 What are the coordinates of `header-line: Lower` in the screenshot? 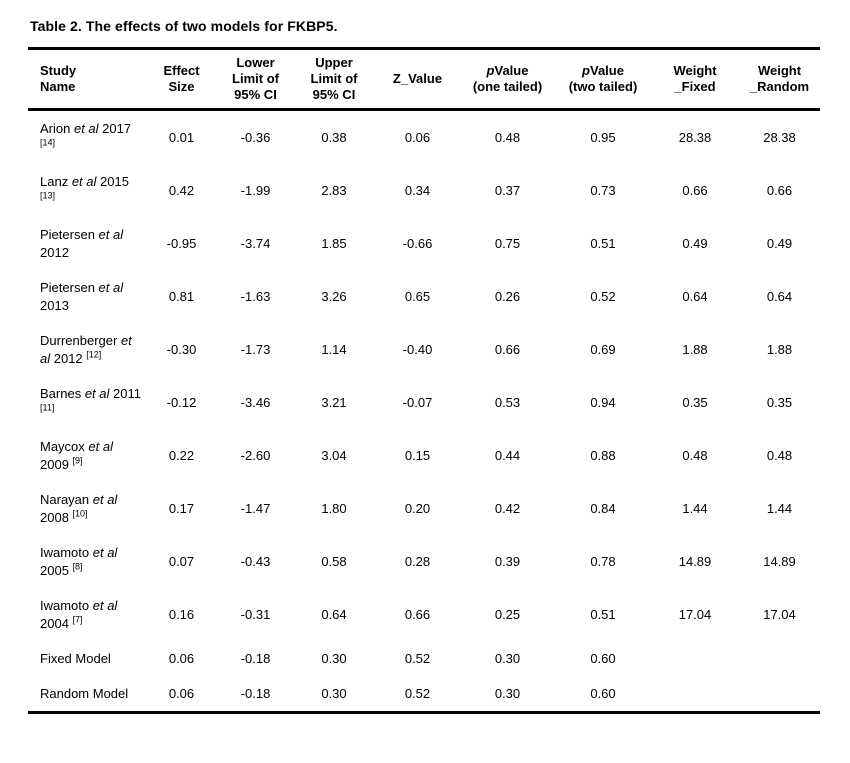 It's located at (255, 63).